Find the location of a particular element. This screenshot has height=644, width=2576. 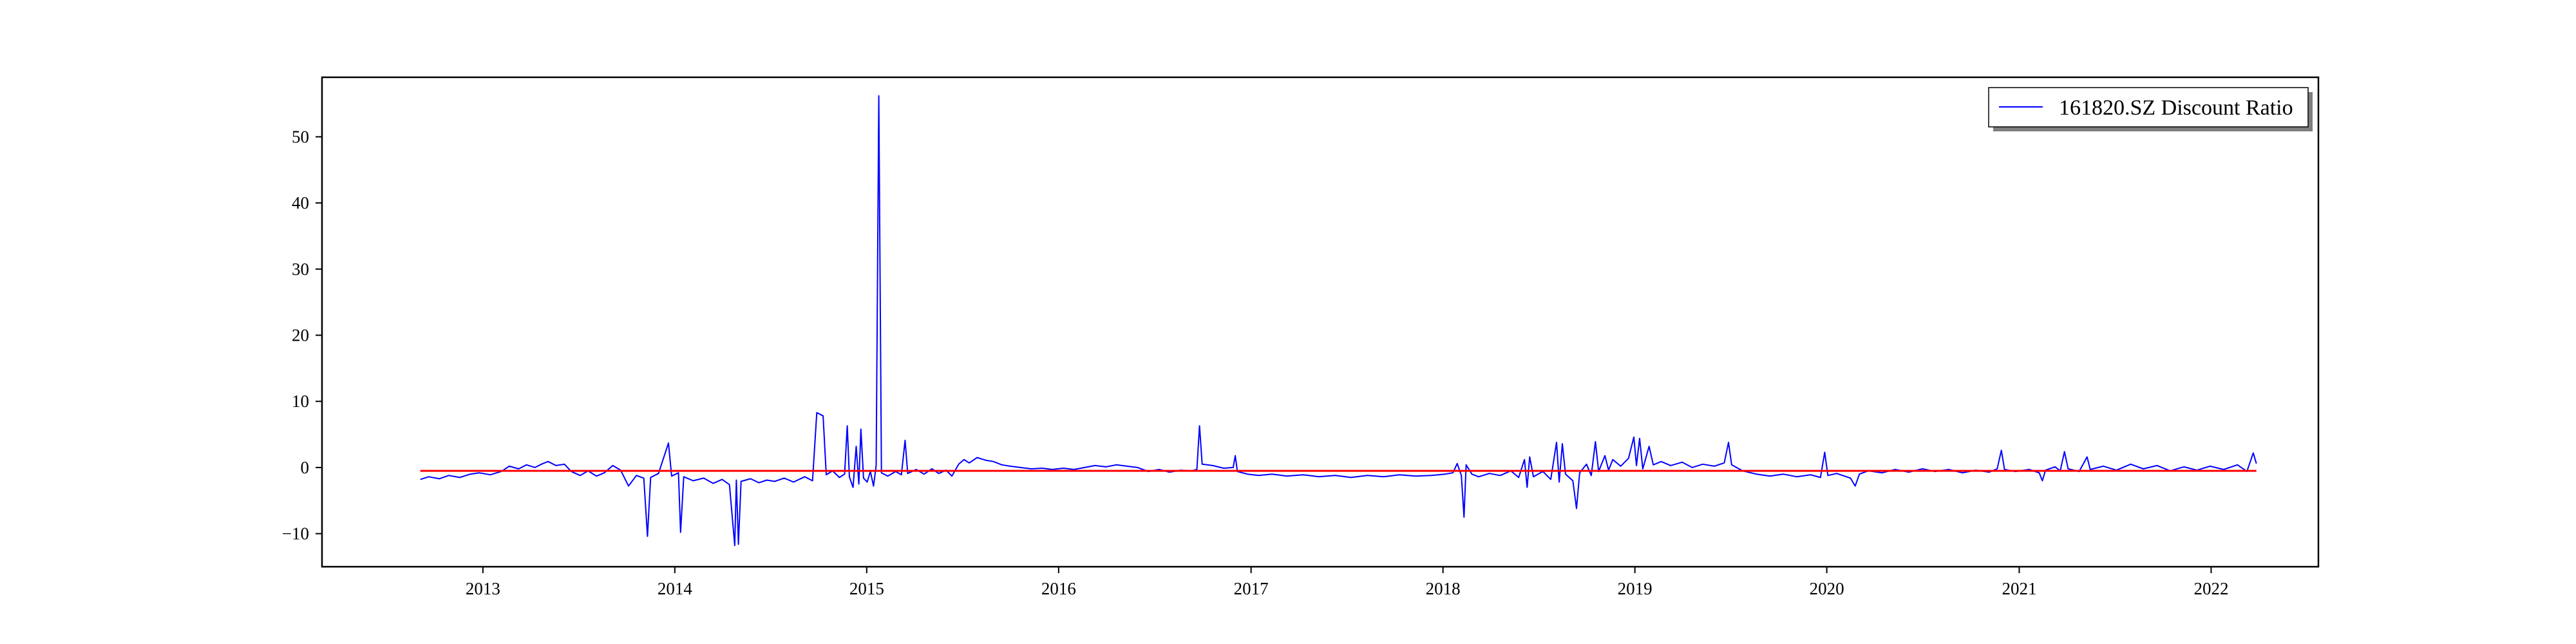

x-tick-label: 2013 is located at coordinates (483, 588).